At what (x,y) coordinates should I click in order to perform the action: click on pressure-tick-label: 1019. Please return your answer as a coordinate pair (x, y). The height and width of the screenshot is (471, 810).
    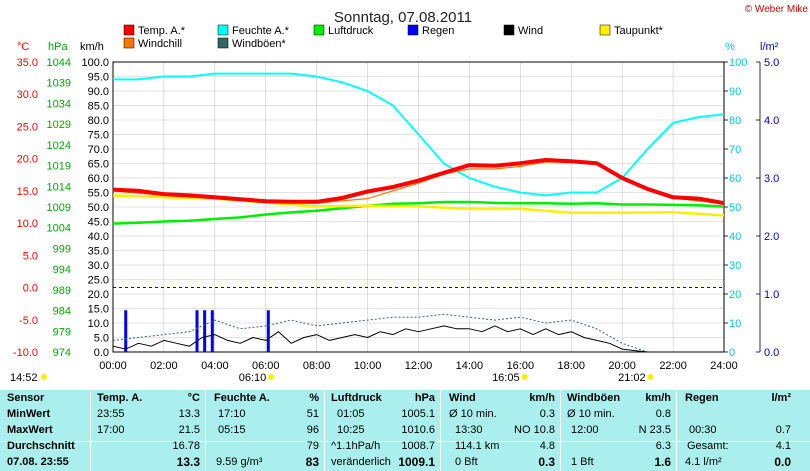
    Looking at the image, I should click on (59, 167).